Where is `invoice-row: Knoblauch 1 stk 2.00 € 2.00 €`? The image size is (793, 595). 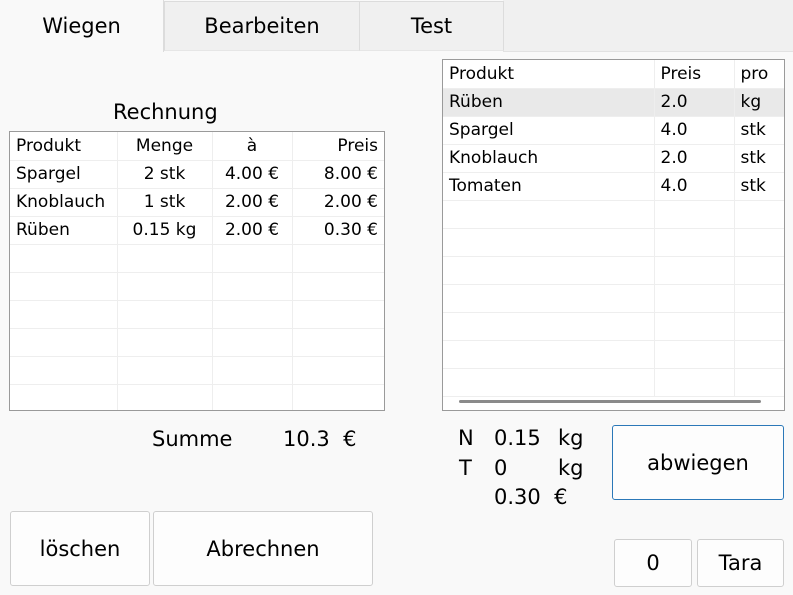 invoice-row: Knoblauch 1 stk 2.00 € 2.00 € is located at coordinates (197, 202).